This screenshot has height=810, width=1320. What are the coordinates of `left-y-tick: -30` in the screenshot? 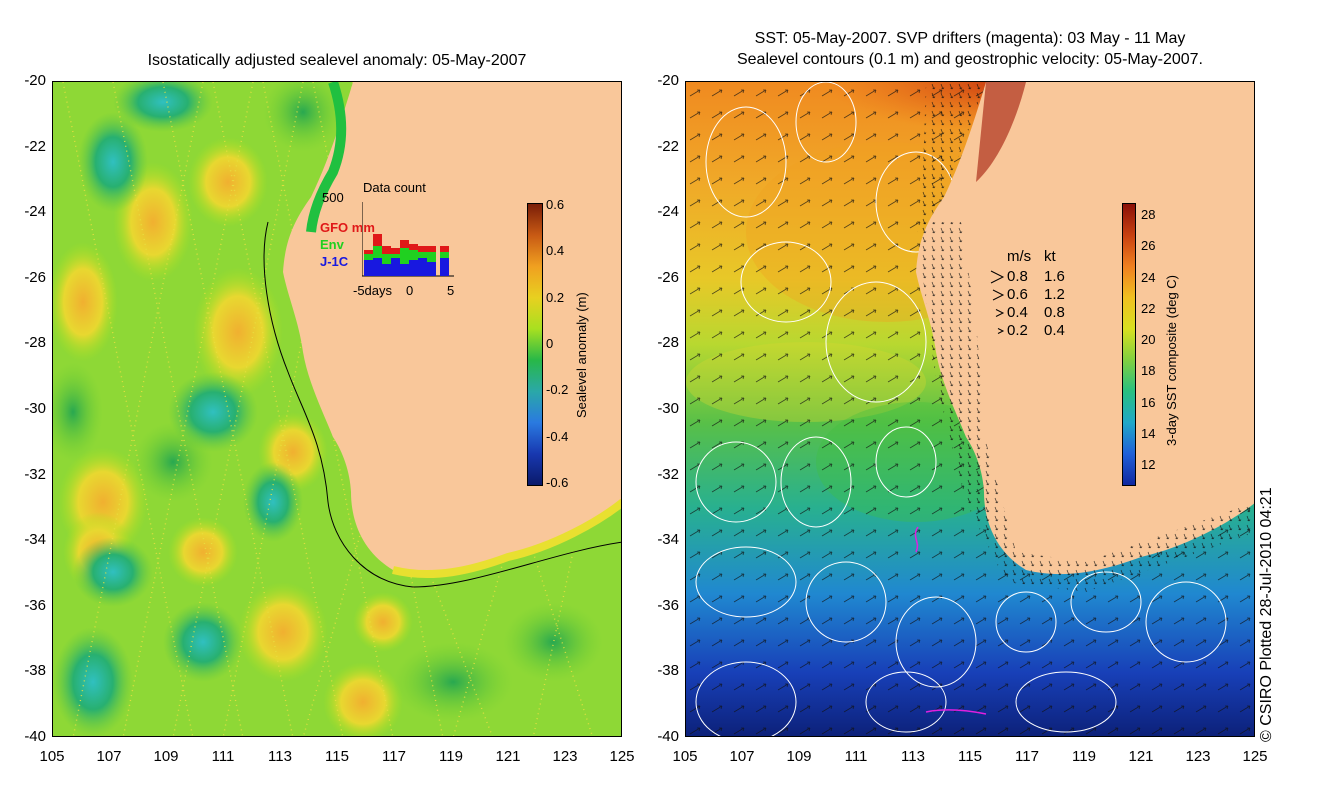 It's located at (35, 408).